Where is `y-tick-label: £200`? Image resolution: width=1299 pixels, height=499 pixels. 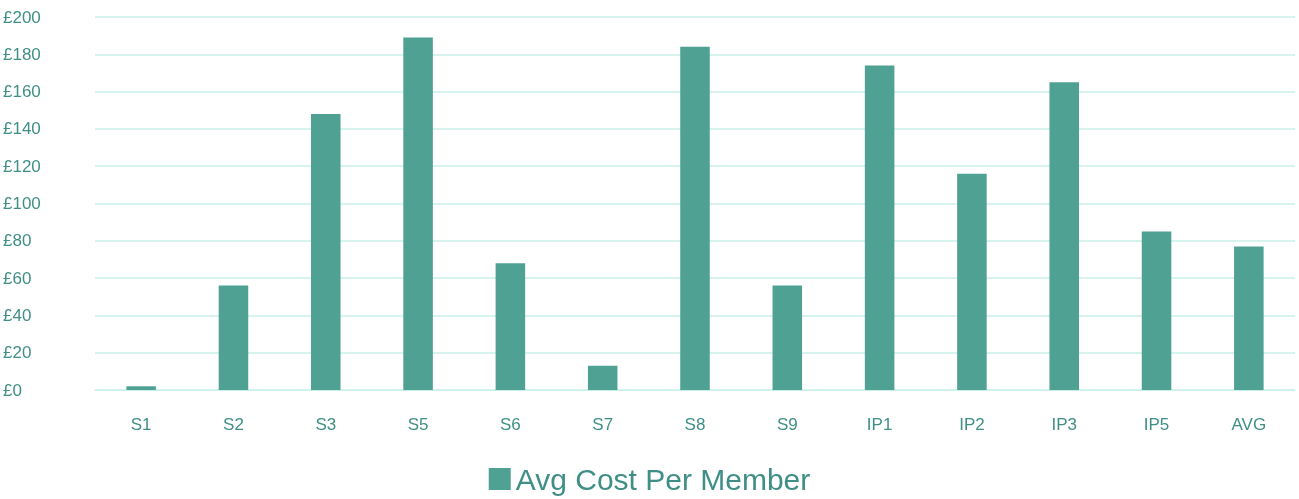 y-tick-label: £200 is located at coordinates (22, 17).